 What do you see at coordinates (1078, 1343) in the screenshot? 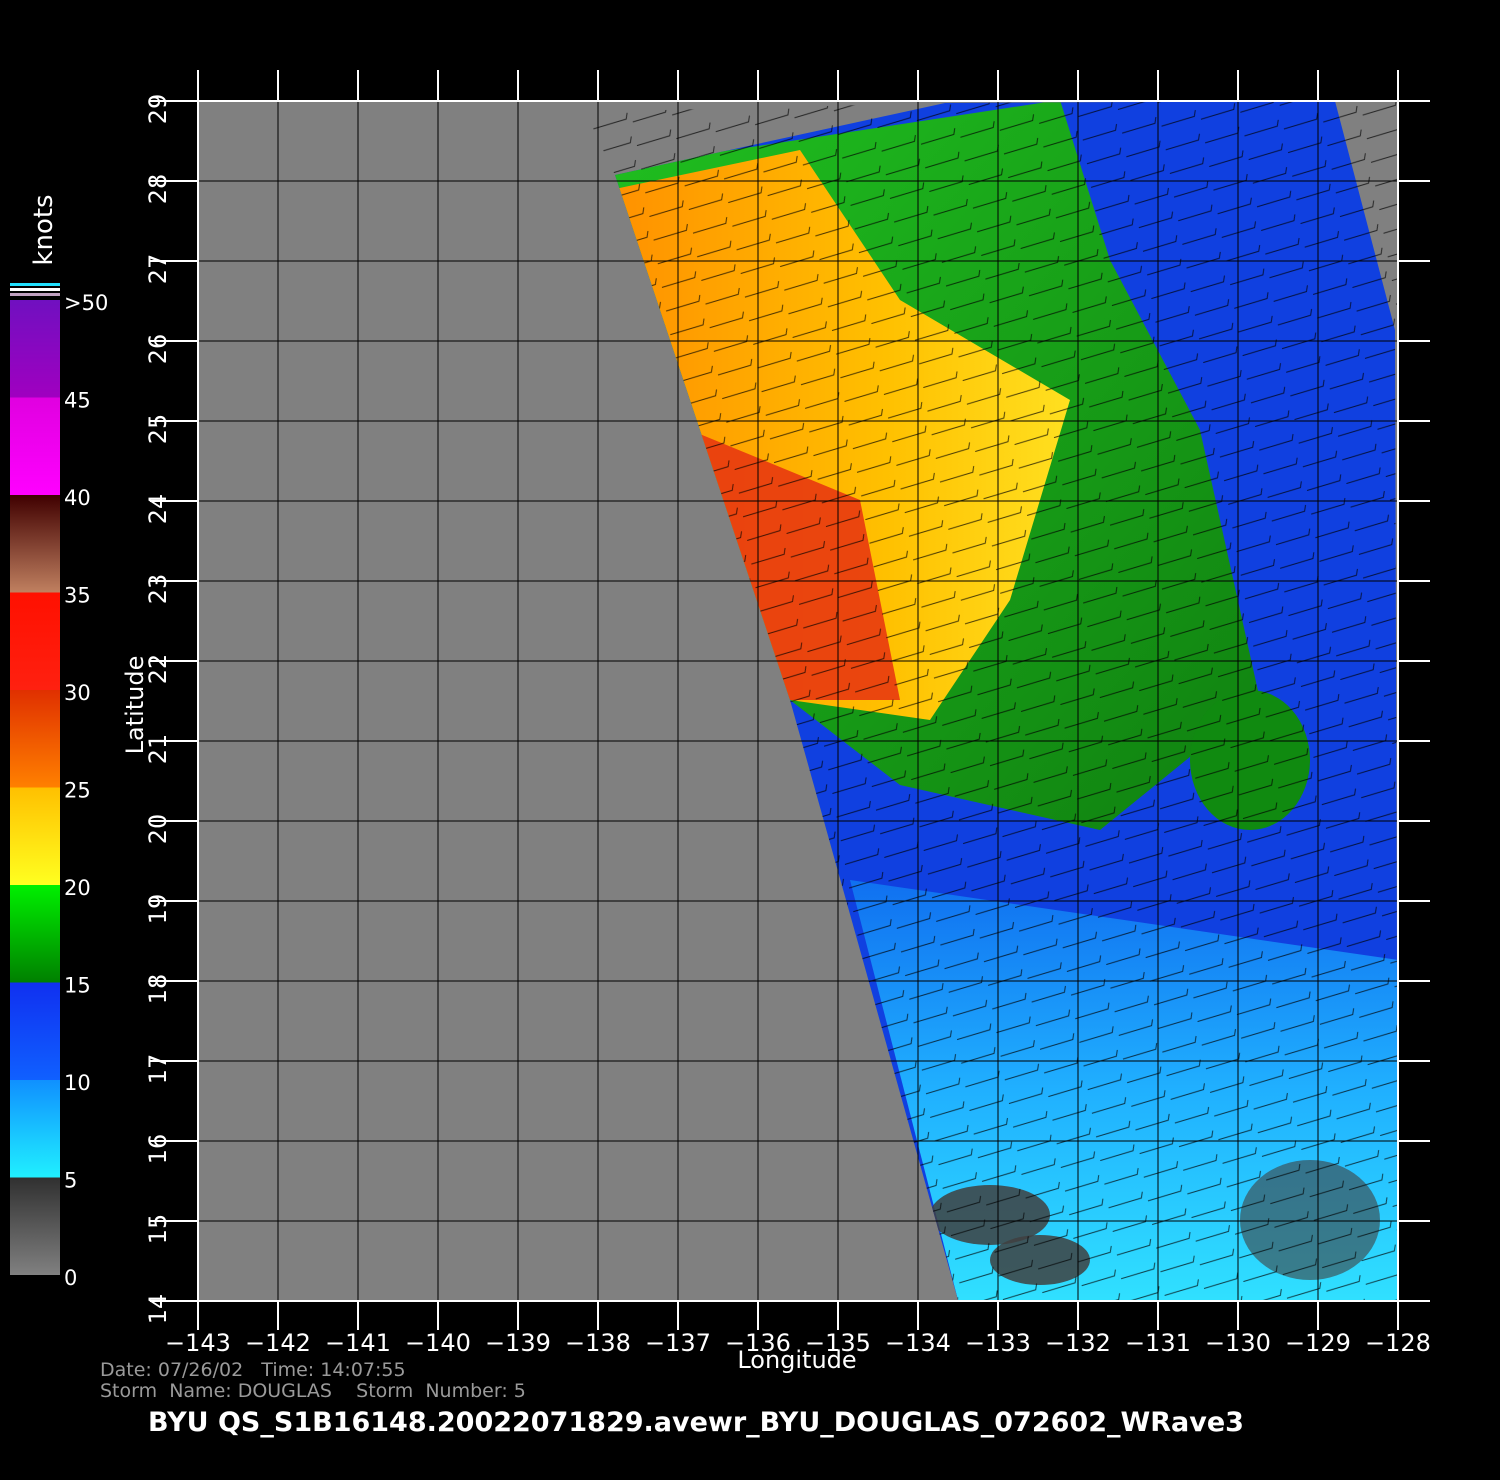
I see `x-tick-label: −132` at bounding box center [1078, 1343].